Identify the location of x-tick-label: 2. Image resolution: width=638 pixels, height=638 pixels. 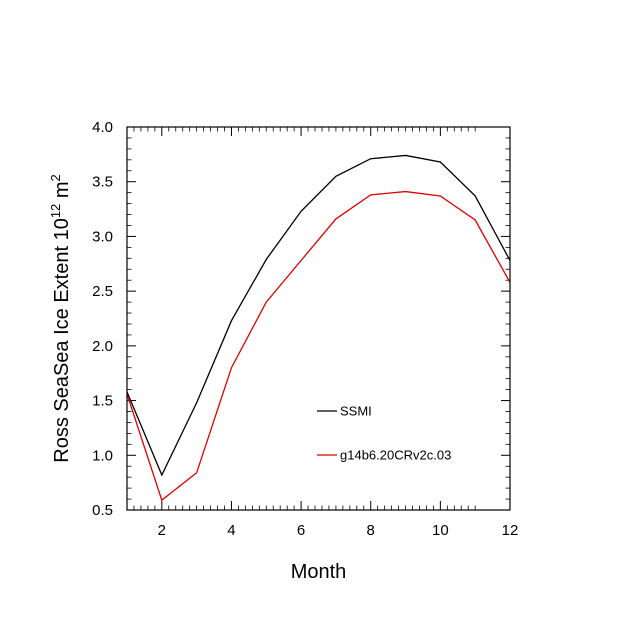
(162, 530).